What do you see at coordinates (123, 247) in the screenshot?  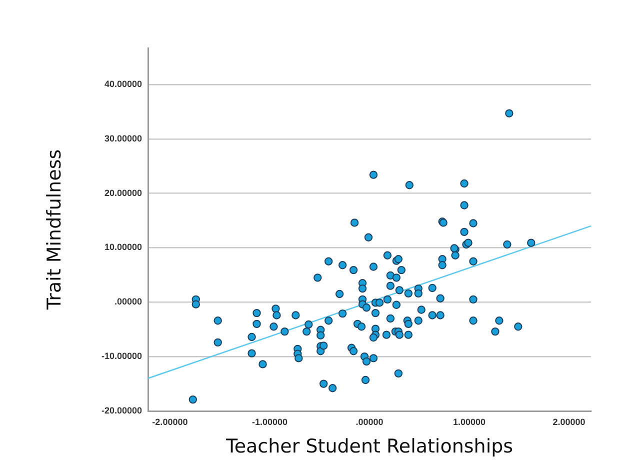 I see `y-tick-label: 10.00000` at bounding box center [123, 247].